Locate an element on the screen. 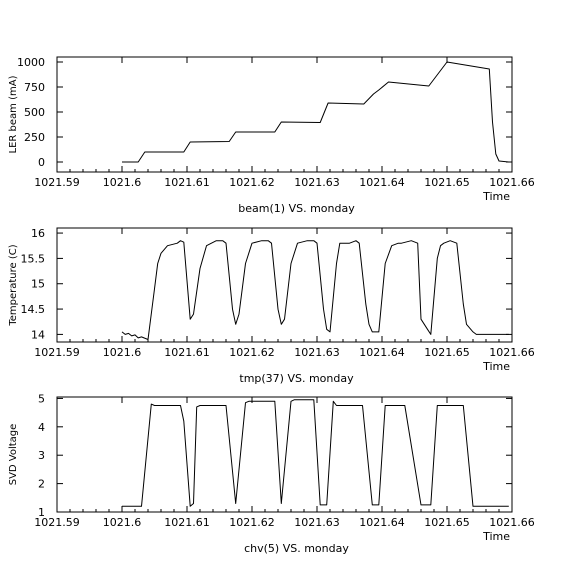 The width and height of the screenshot is (567, 567). y-tick-label: 15.5 is located at coordinates (33, 258).